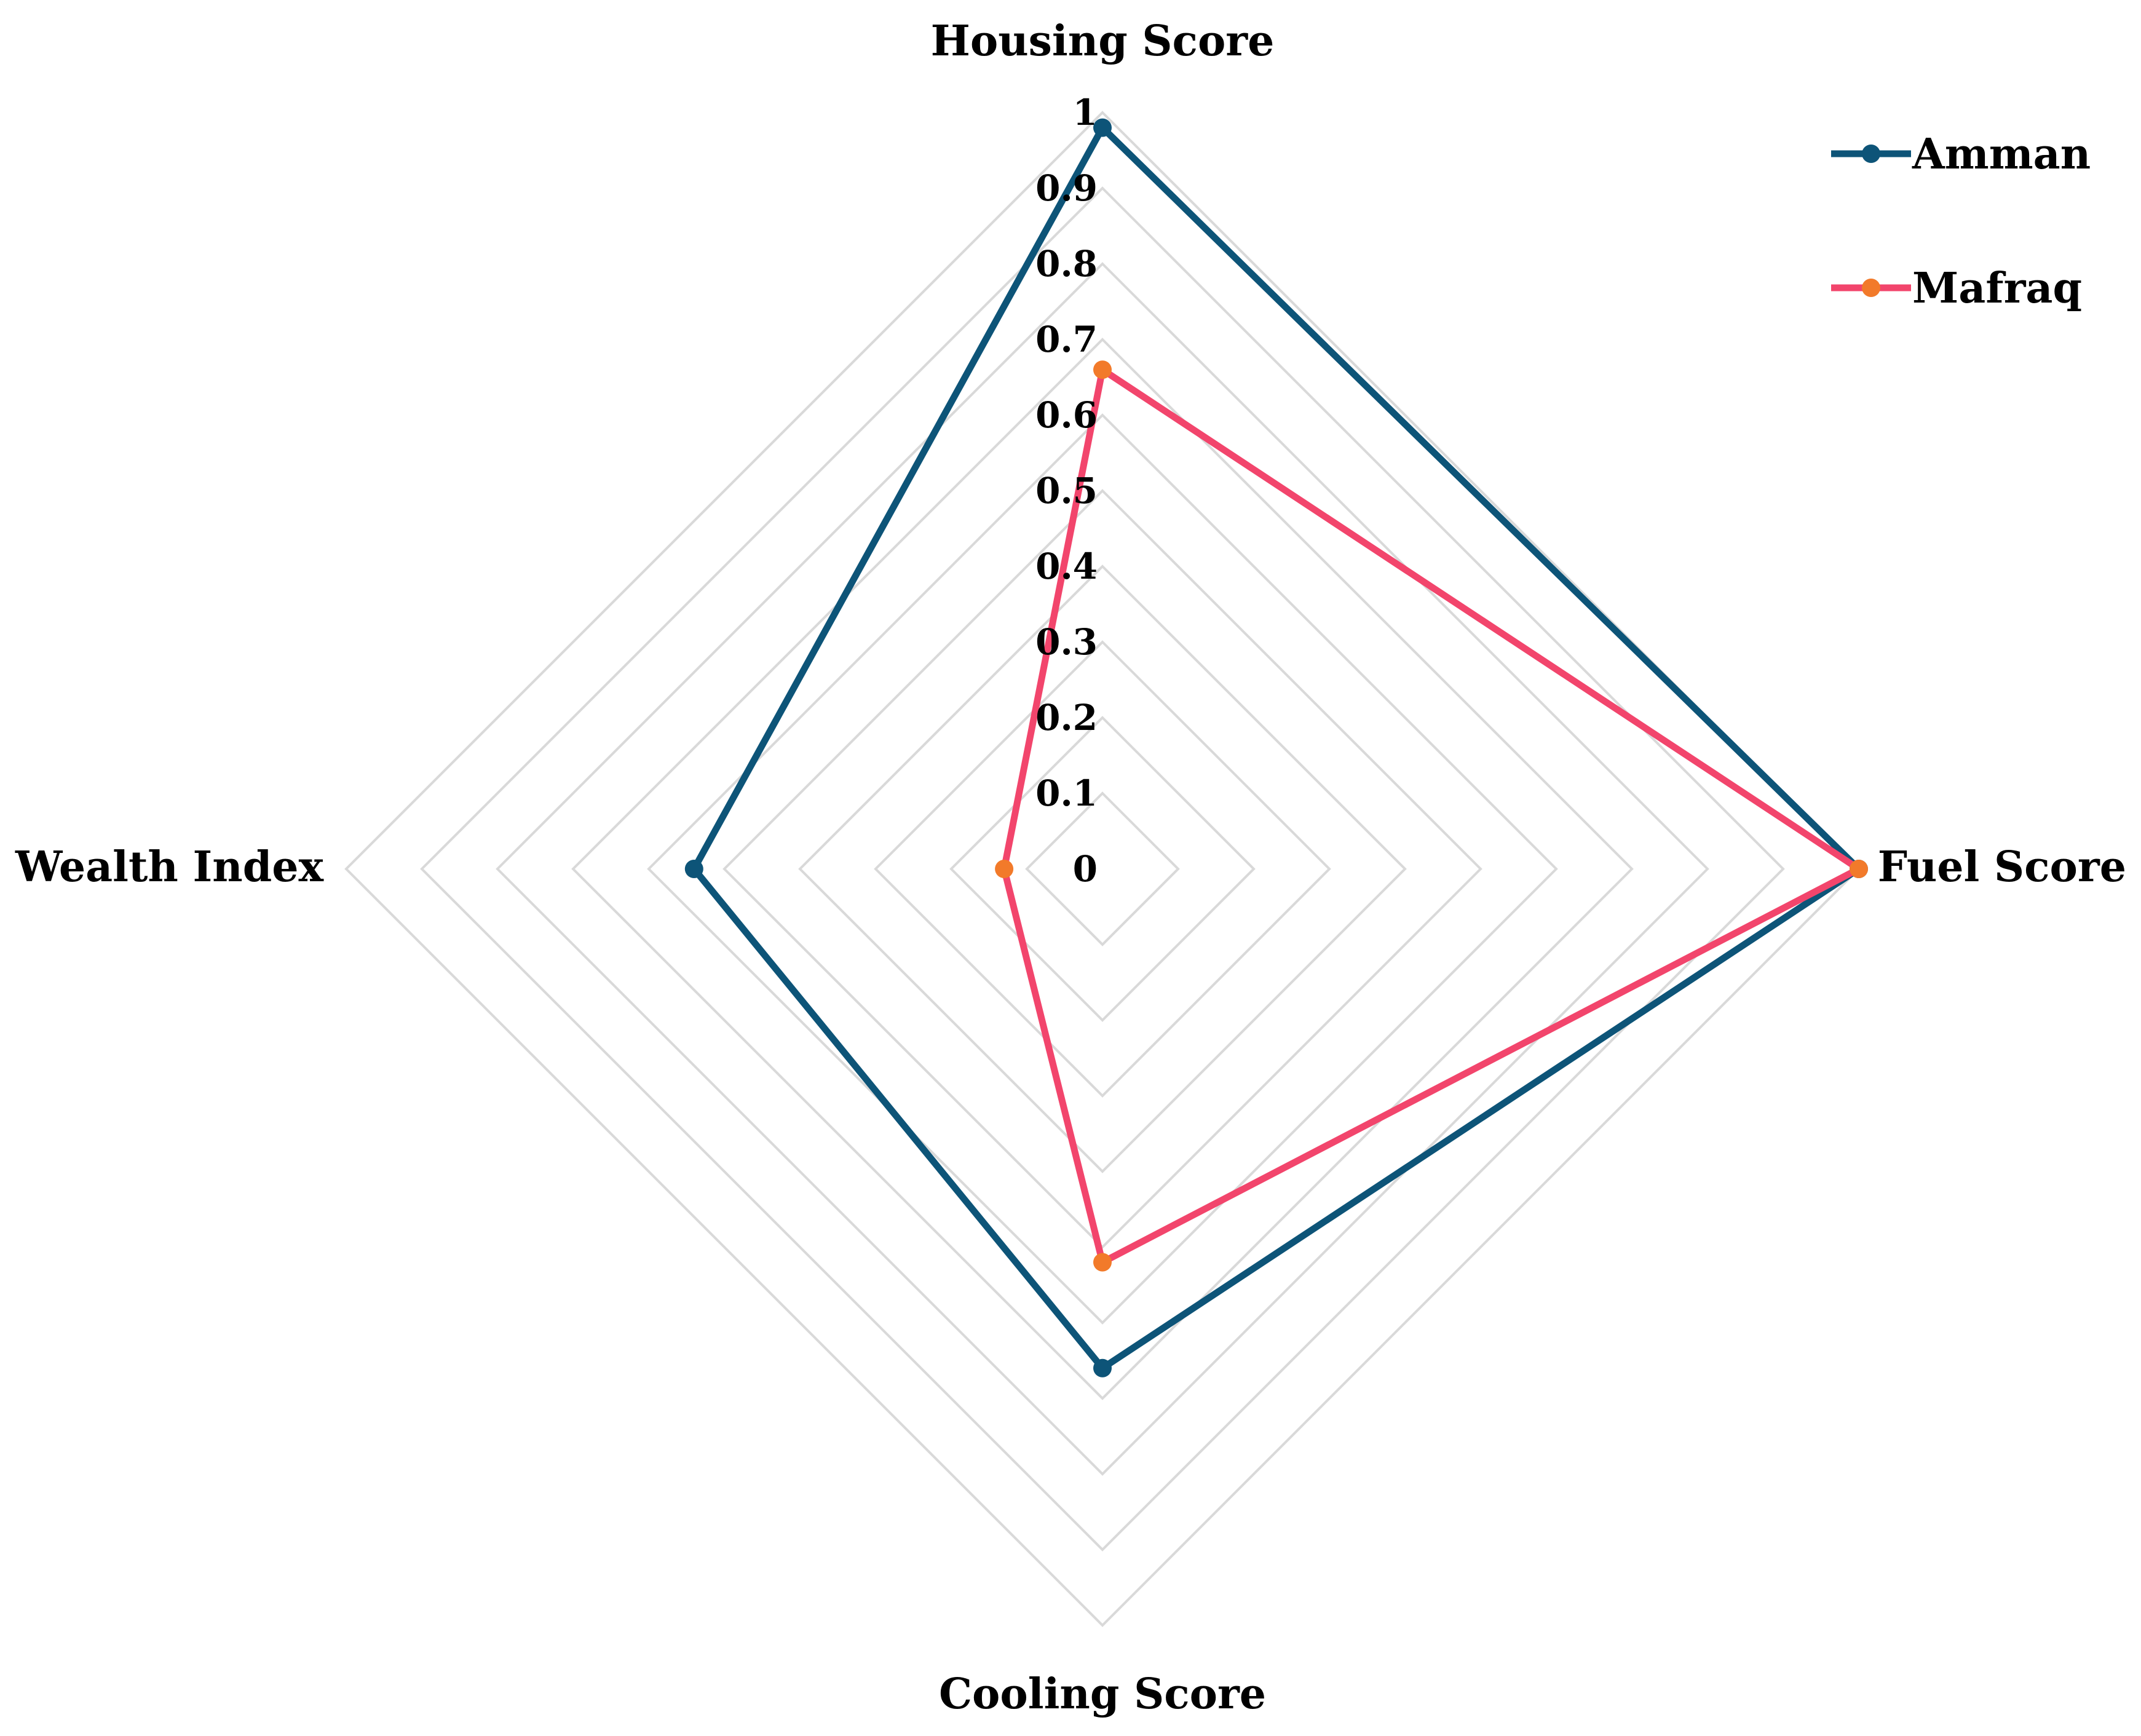 The height and width of the screenshot is (1736, 2141). Describe the element at coordinates (1085, 112) in the screenshot. I see `tick-label: 1` at that location.